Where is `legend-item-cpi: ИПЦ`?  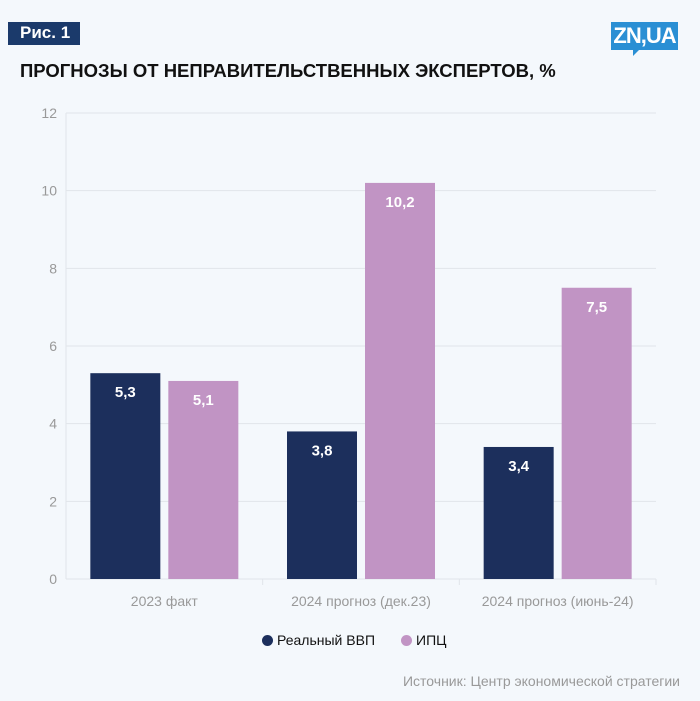
legend-item-cpi: ИПЦ is located at coordinates (423, 640).